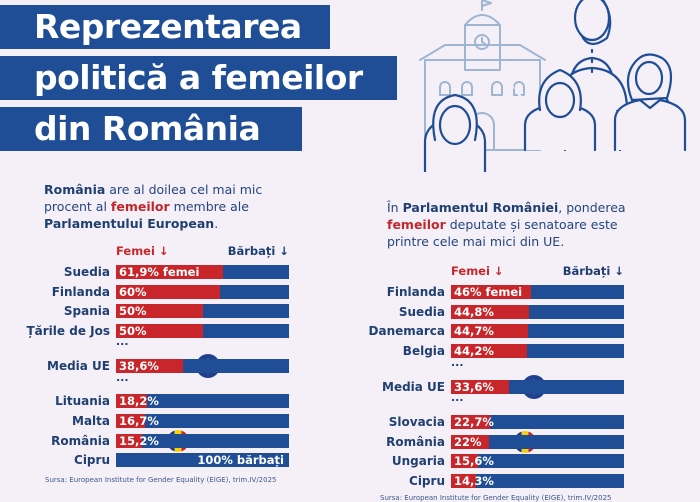  Describe the element at coordinates (592, 207) in the screenshot. I see `intro-text: , ponderea` at that location.